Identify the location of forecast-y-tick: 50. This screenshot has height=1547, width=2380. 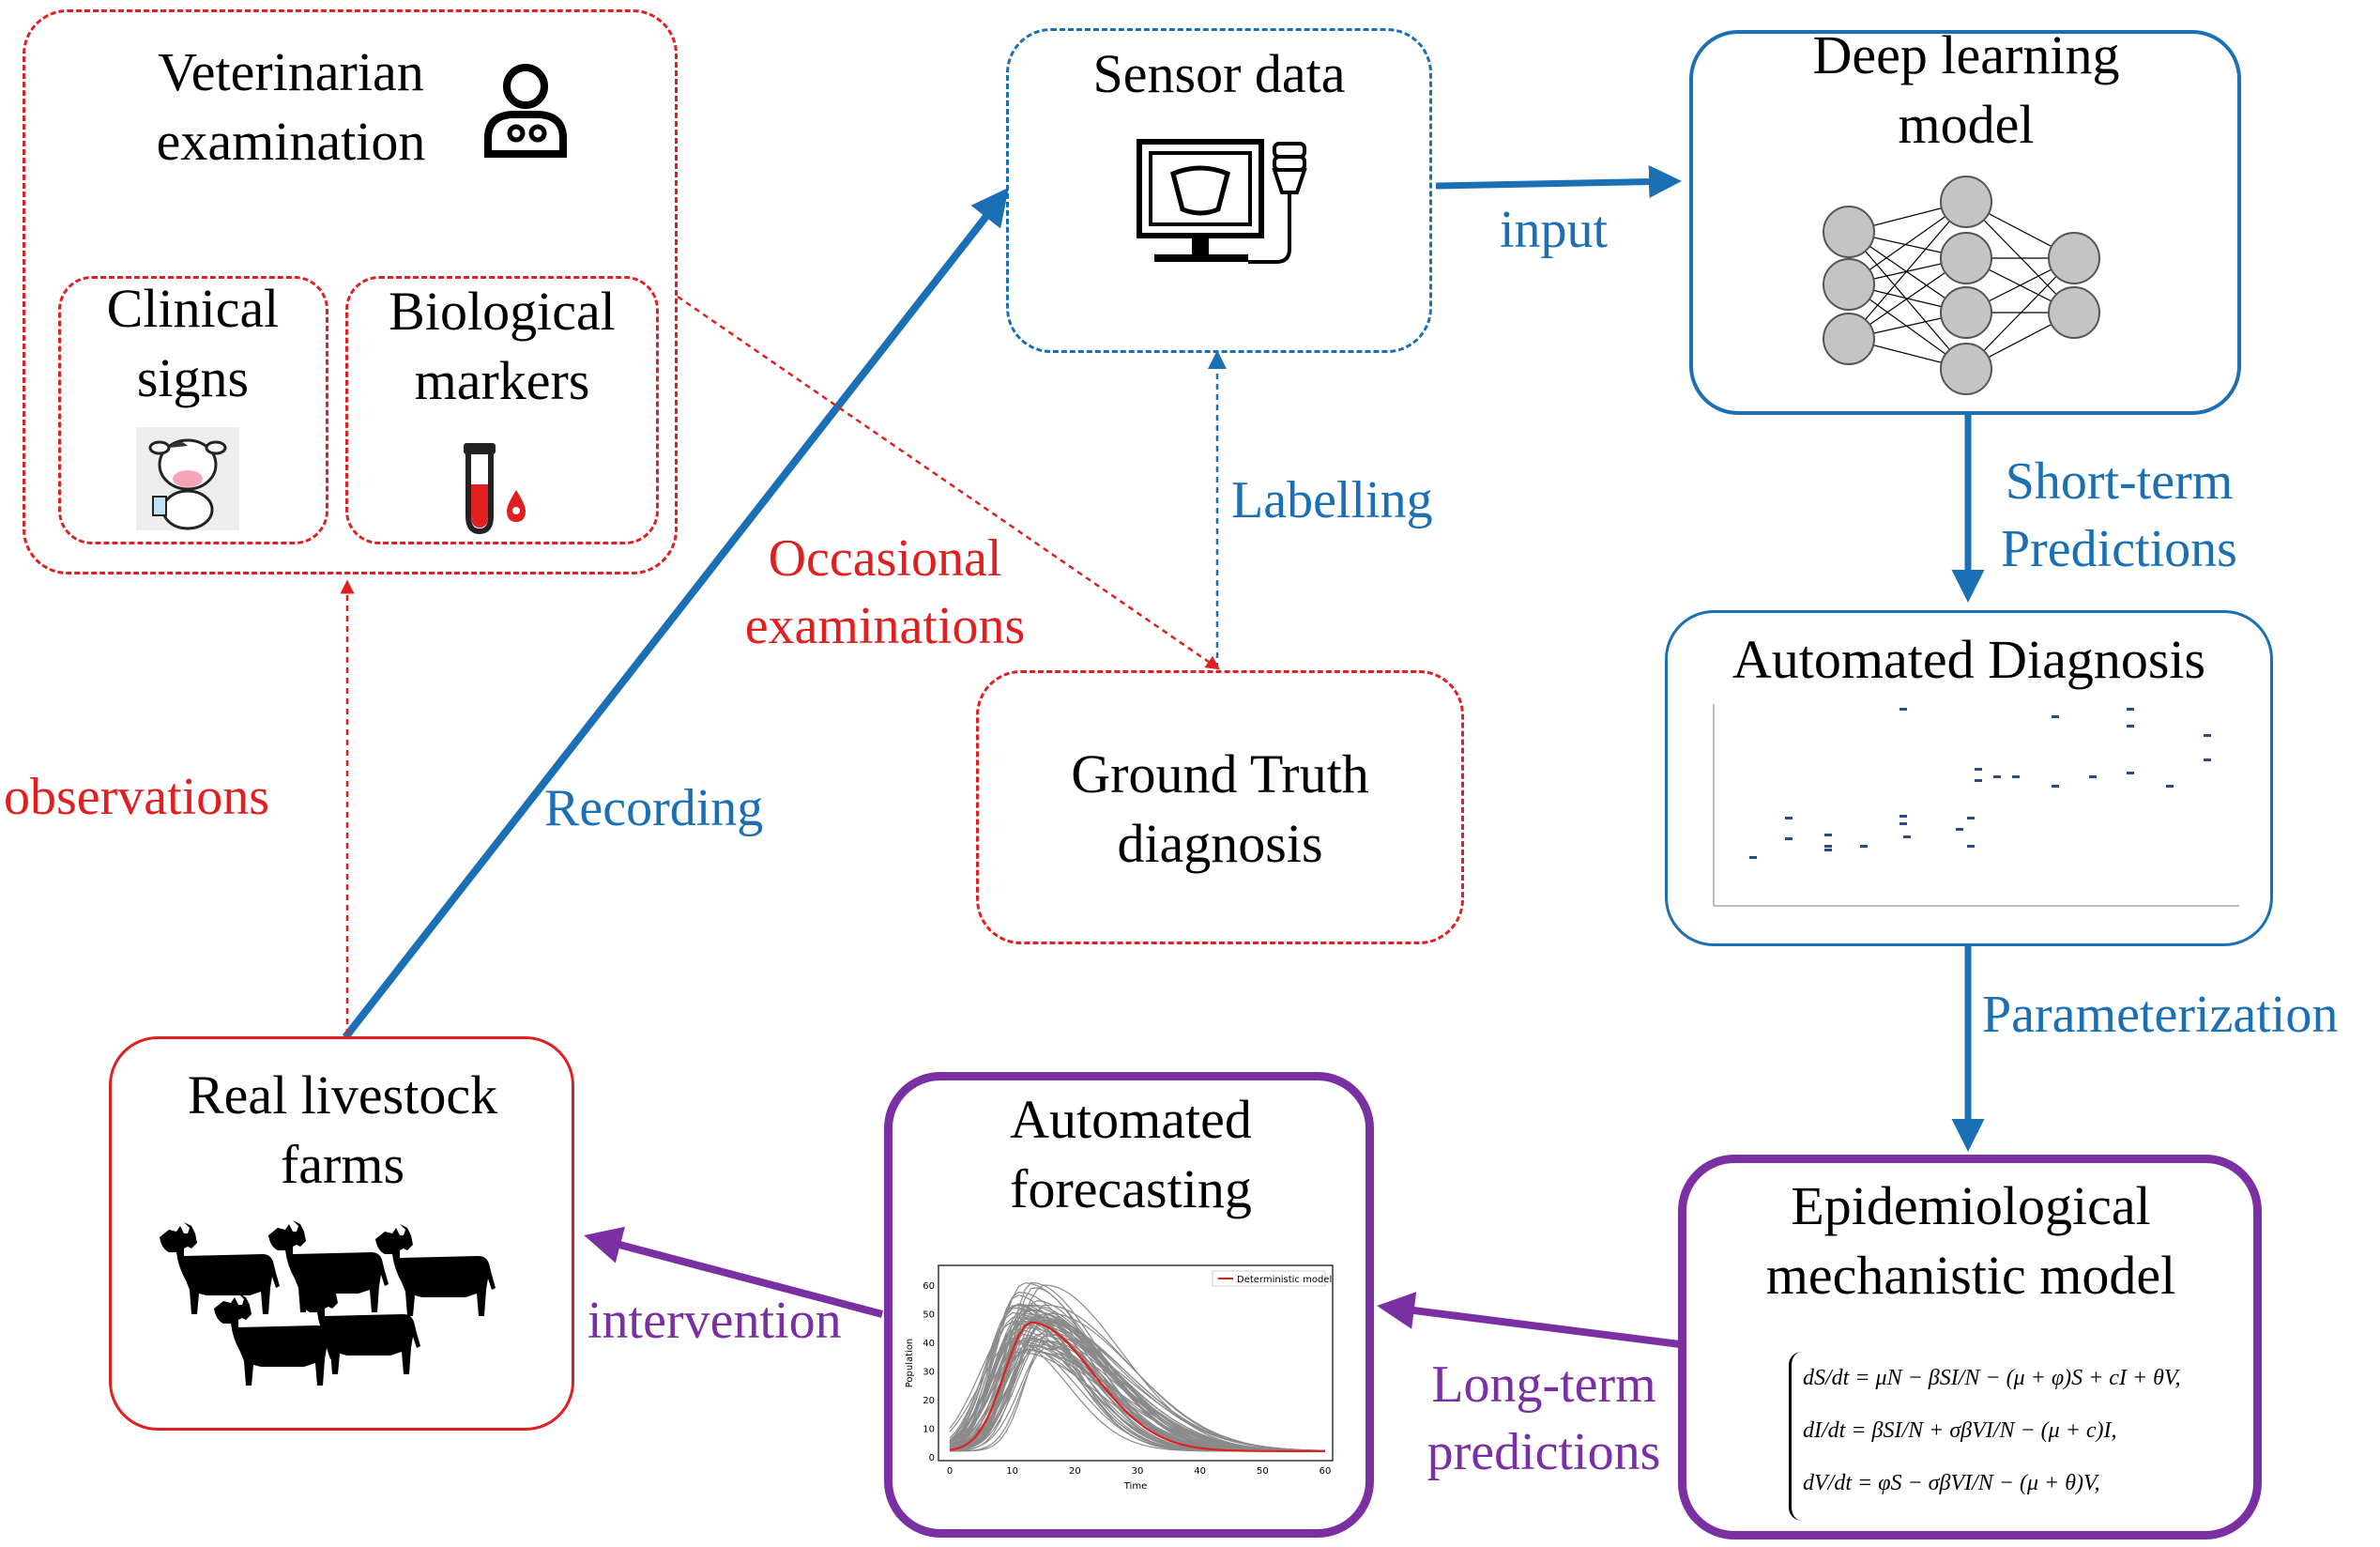
(929, 1315).